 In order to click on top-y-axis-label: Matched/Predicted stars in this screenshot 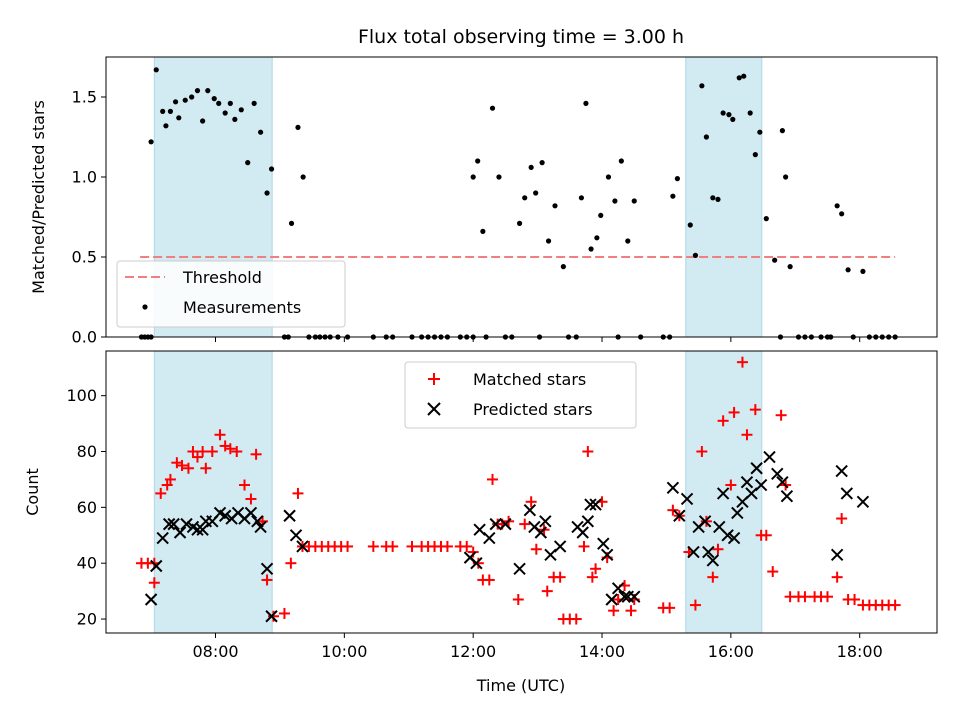, I will do `click(38, 197)`.